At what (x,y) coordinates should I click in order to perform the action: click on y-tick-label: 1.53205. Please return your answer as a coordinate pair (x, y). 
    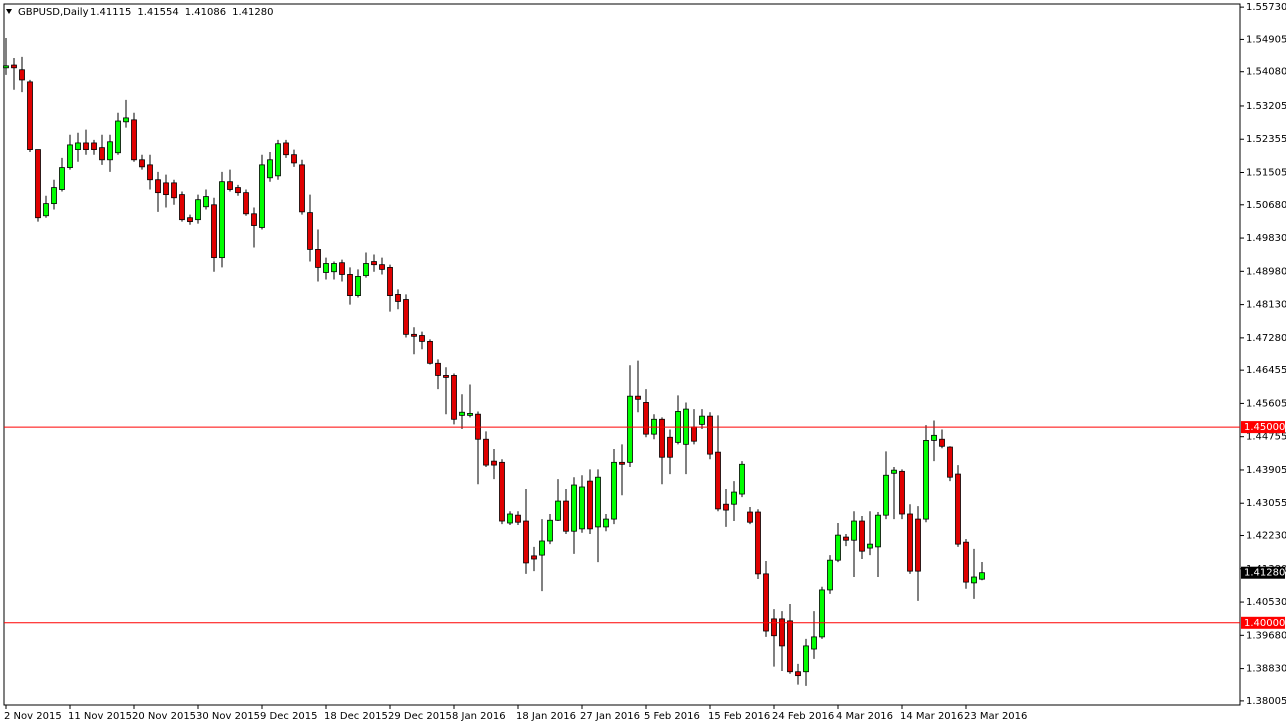
    Looking at the image, I should click on (1266, 106).